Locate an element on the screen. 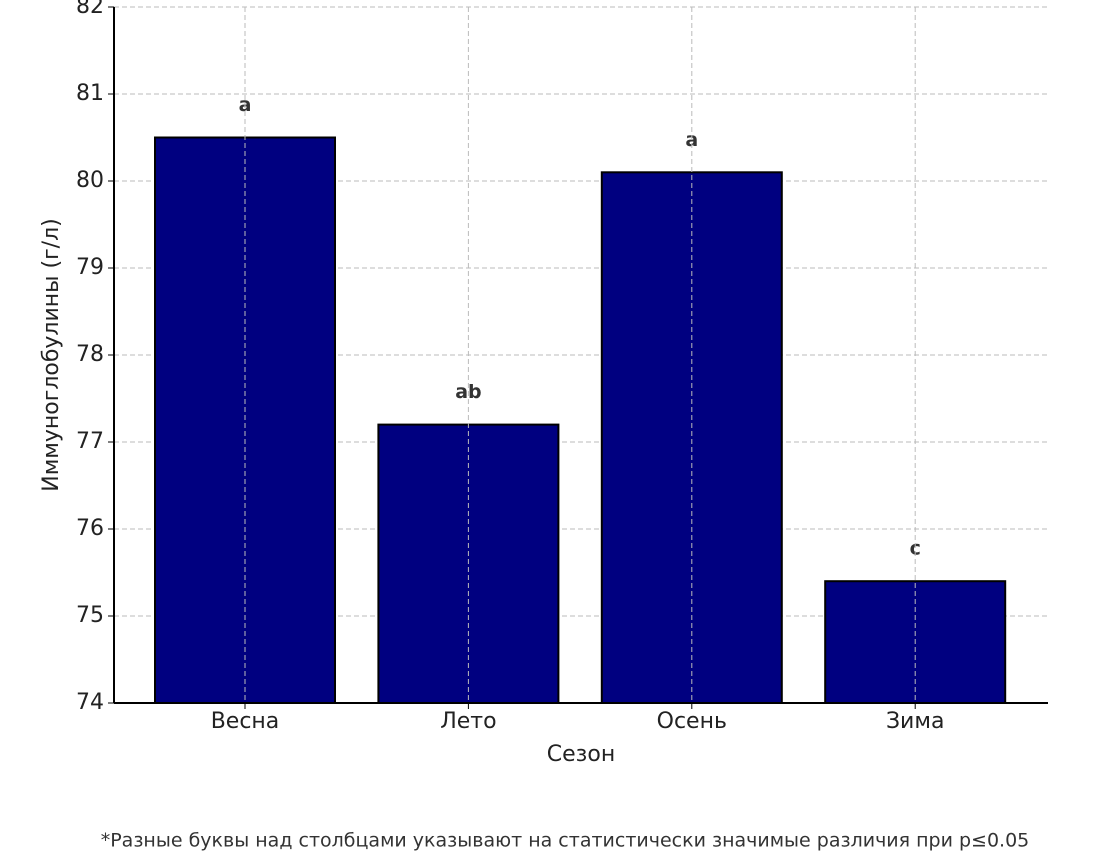 This screenshot has width=1105, height=860. y-tick-label: 74 is located at coordinates (90, 702).